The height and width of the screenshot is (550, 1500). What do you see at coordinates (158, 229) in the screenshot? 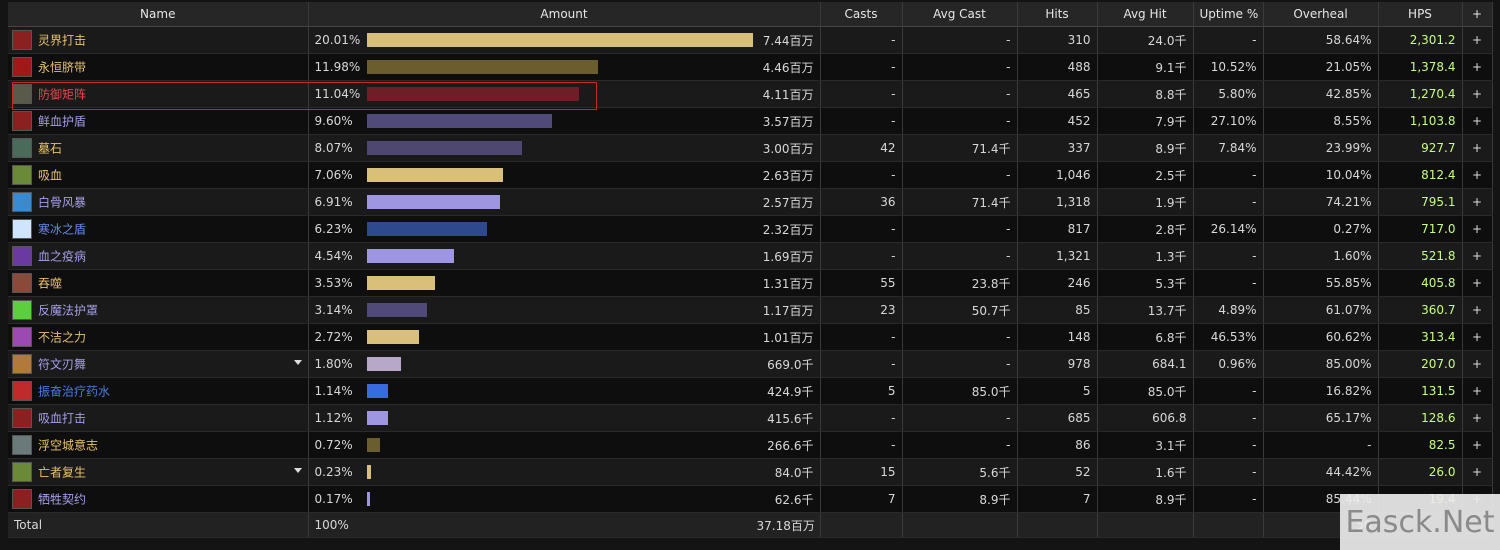
I see `ability-name-cell: 寒冰之盾` at bounding box center [158, 229].